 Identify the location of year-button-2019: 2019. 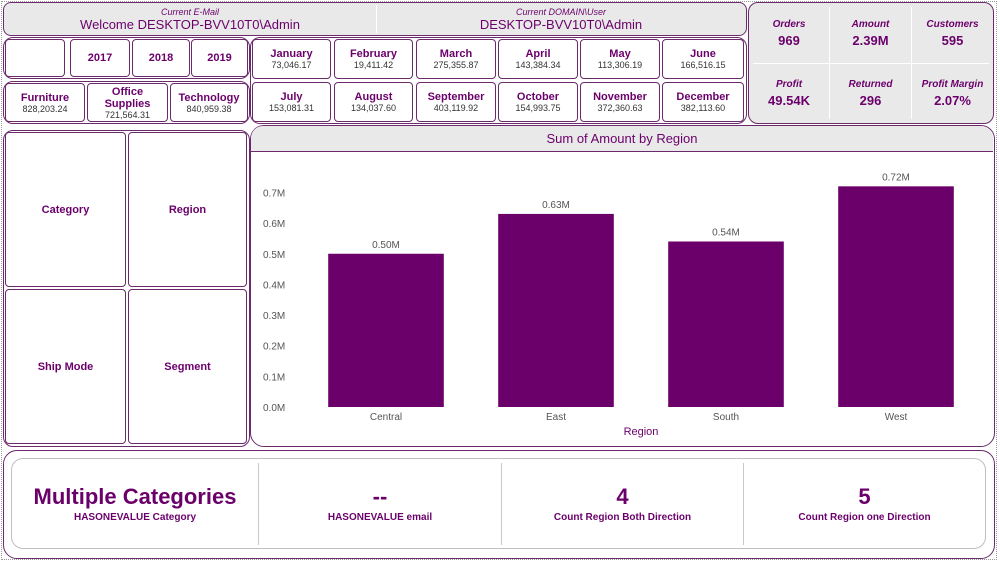
(219, 58).